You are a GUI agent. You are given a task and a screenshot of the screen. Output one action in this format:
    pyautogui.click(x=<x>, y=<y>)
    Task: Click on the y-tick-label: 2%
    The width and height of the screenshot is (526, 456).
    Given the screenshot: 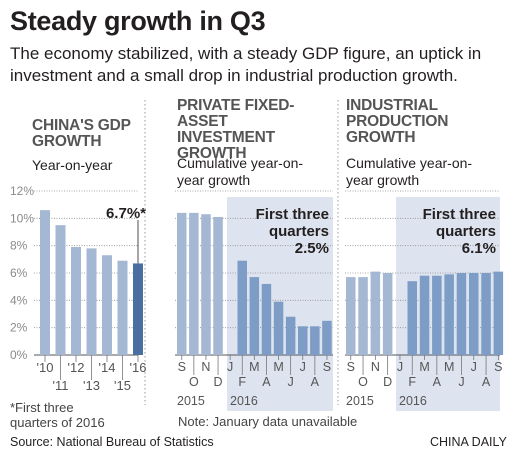 What is the action you would take?
    pyautogui.click(x=19, y=328)
    